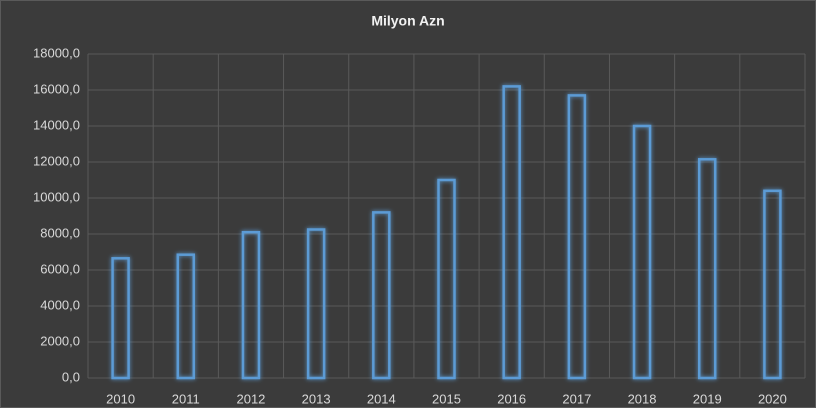  What do you see at coordinates (56, 160) in the screenshot?
I see `y-tick-label: 12000,0` at bounding box center [56, 160].